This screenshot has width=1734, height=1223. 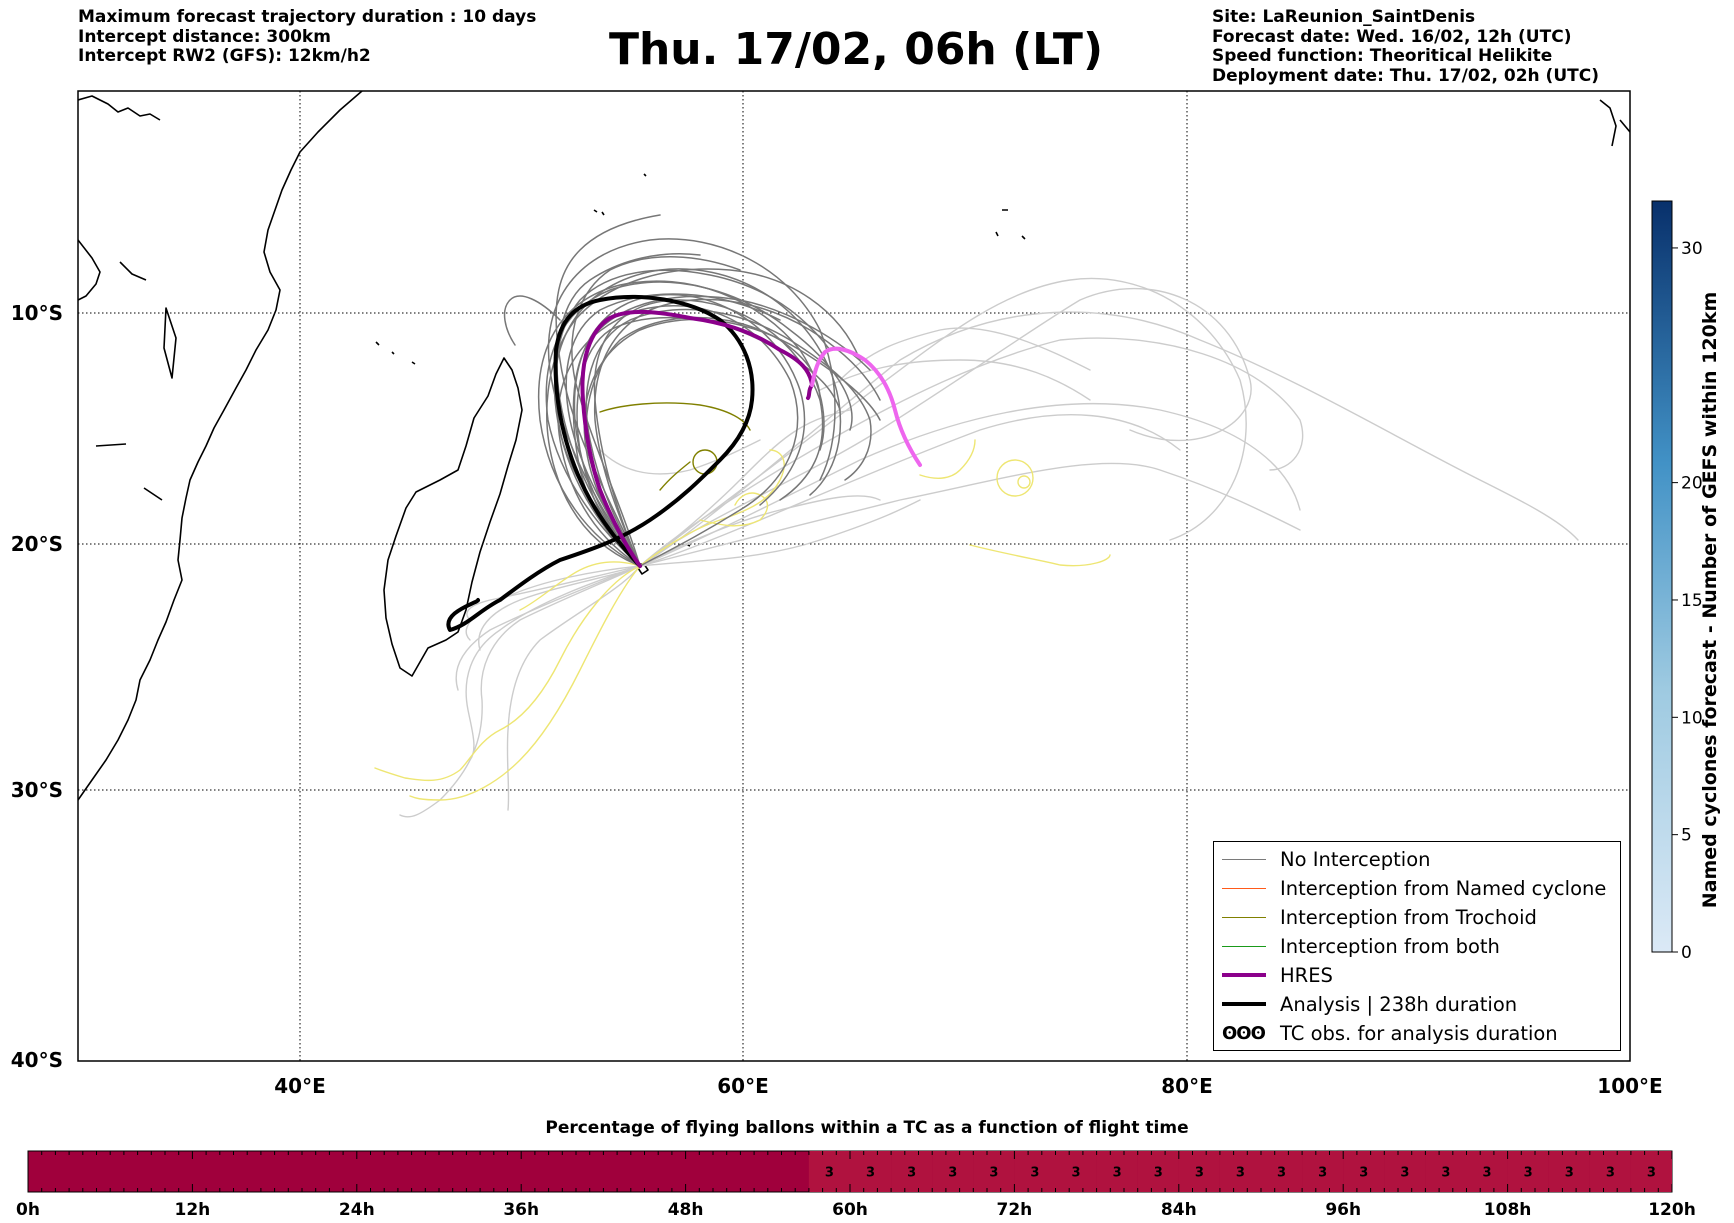 What do you see at coordinates (1244, 975) in the screenshot?
I see `legend-line-purple` at bounding box center [1244, 975].